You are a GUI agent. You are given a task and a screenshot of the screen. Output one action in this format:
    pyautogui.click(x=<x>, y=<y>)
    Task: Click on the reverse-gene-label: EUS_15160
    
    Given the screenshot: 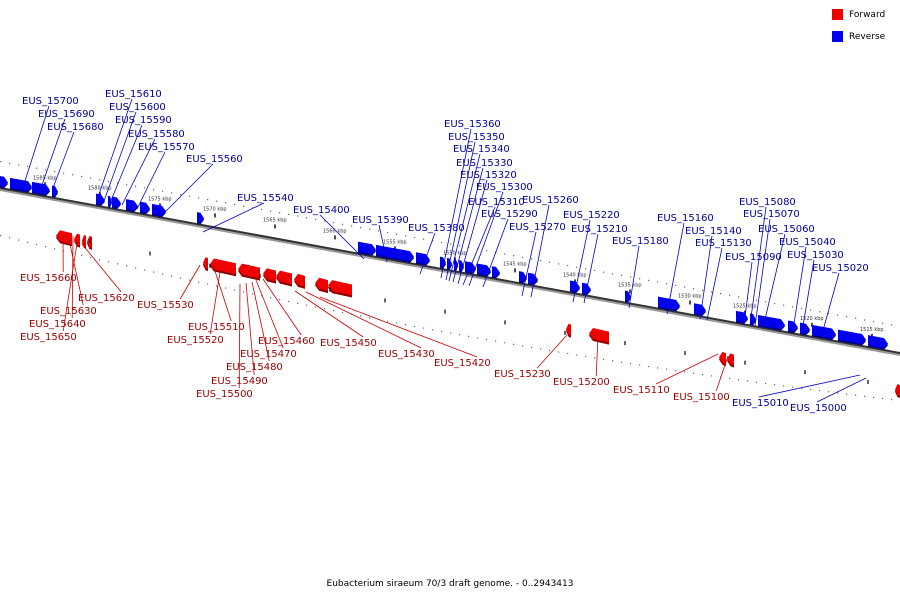 What is the action you would take?
    pyautogui.click(x=685, y=218)
    